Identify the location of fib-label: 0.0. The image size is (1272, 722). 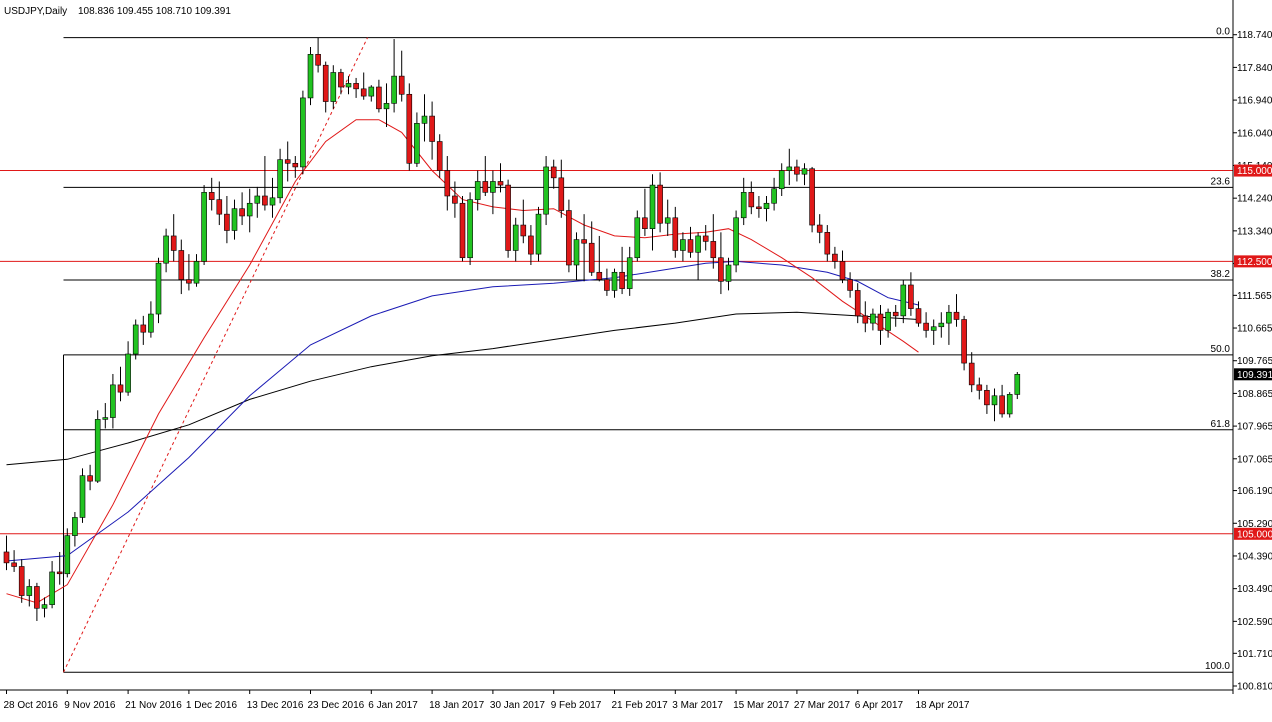
(1223, 32).